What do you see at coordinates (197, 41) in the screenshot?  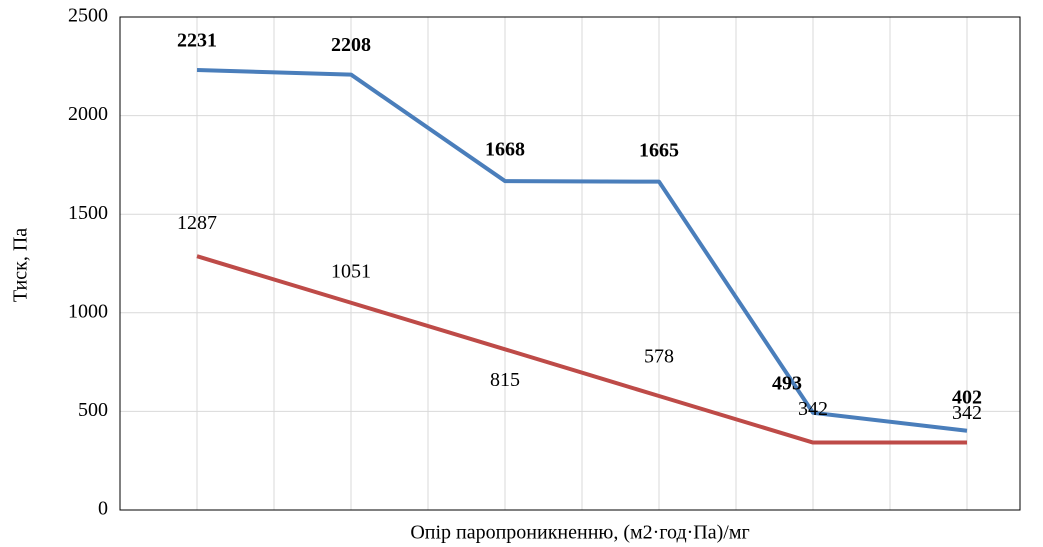 I see `data-label: 2231` at bounding box center [197, 41].